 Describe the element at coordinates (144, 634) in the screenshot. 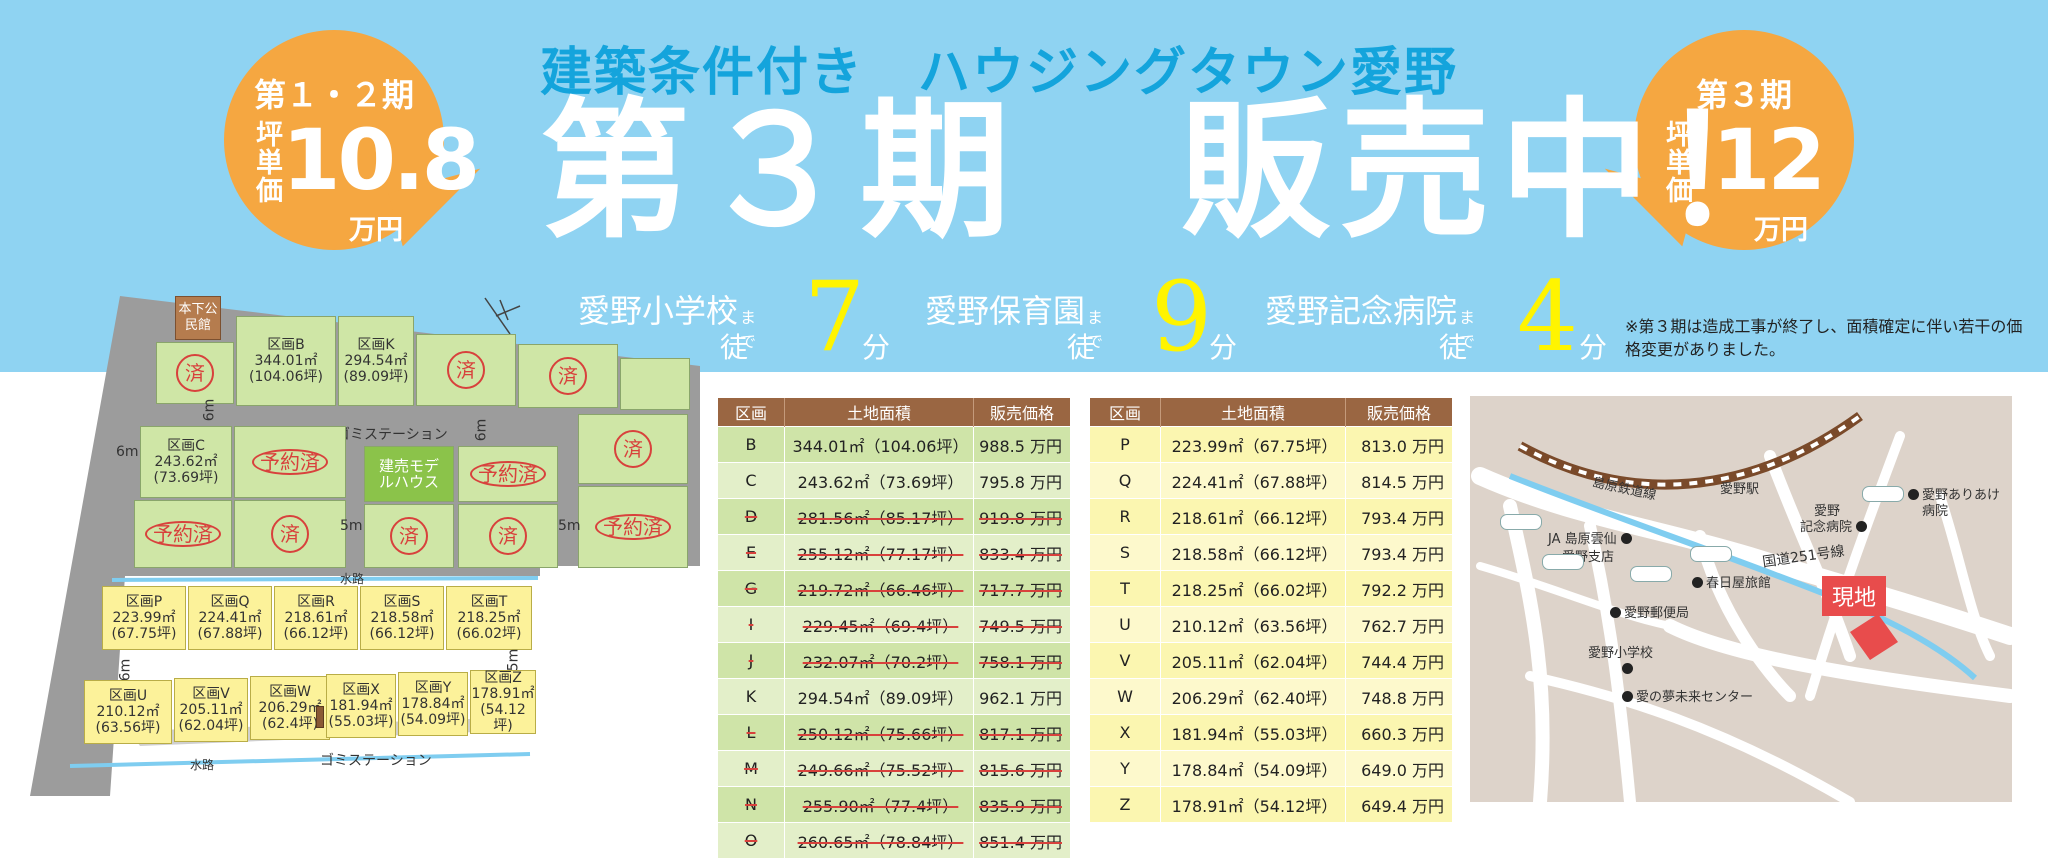

I see `lot-tsubo: (67.75坪)` at that location.